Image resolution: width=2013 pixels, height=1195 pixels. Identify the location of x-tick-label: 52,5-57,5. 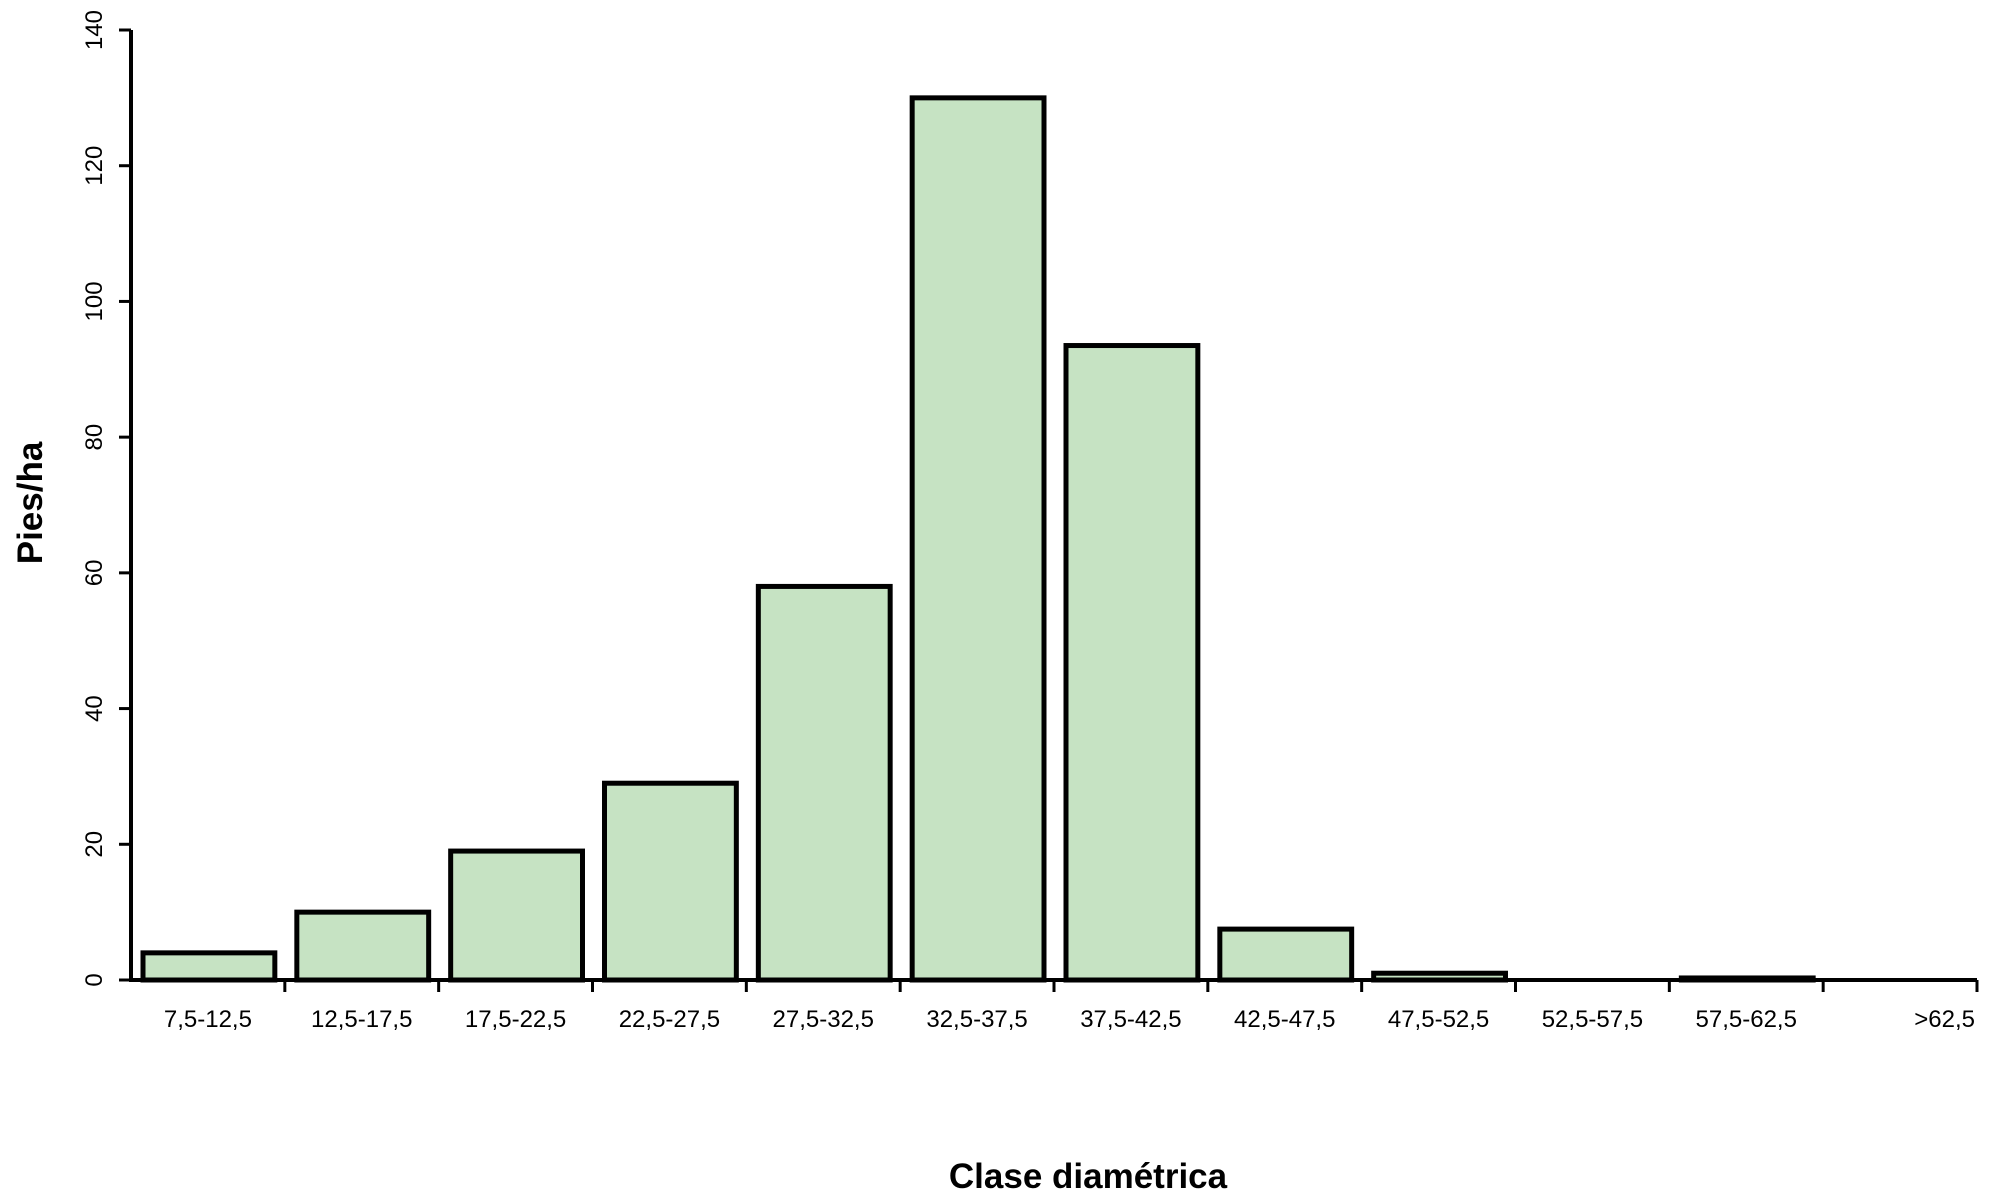
(1592, 1019).